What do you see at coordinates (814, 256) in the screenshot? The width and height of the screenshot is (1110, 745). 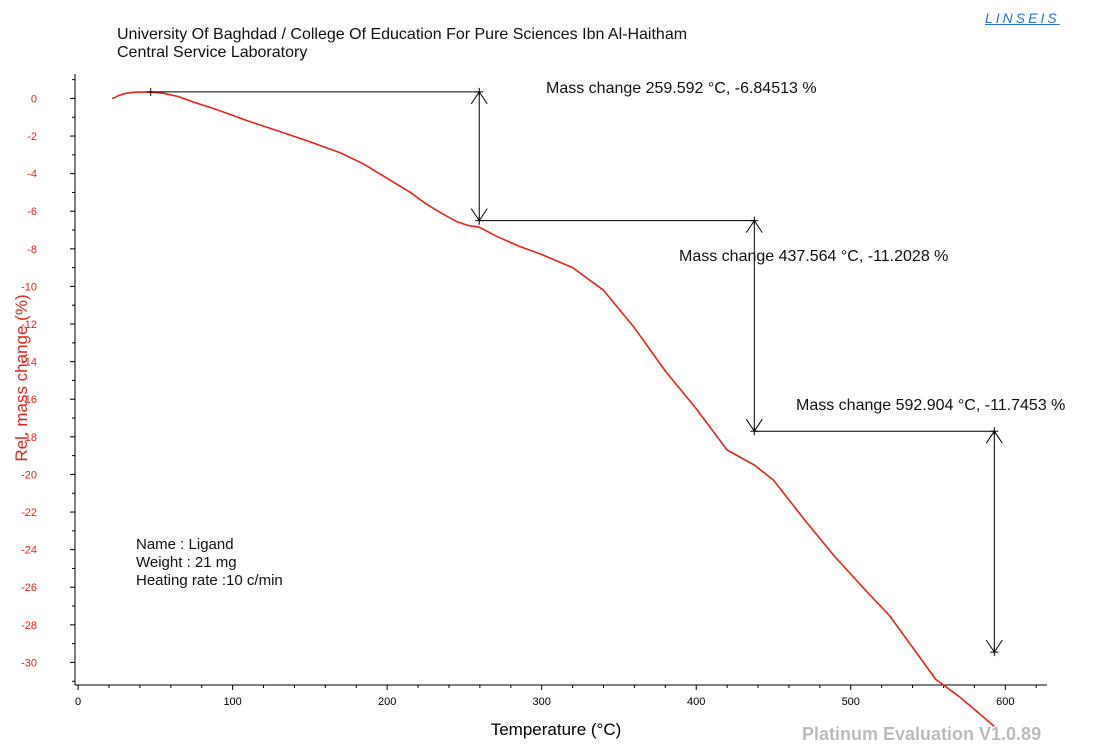 I see `mass-change-label-2: Mass change 437.564 °C, -11.2028 %` at bounding box center [814, 256].